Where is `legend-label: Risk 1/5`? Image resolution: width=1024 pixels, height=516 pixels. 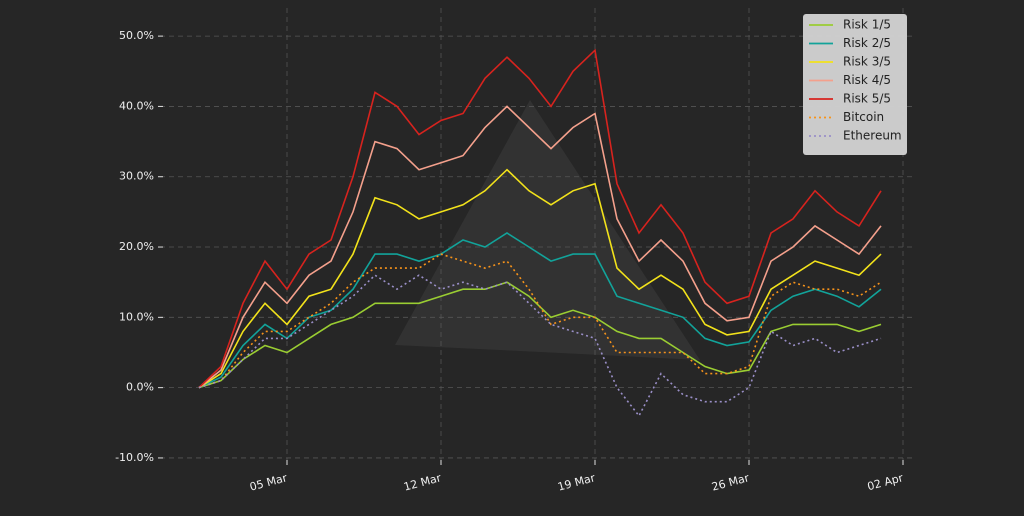
legend-label: Risk 1/5 is located at coordinates (867, 25).